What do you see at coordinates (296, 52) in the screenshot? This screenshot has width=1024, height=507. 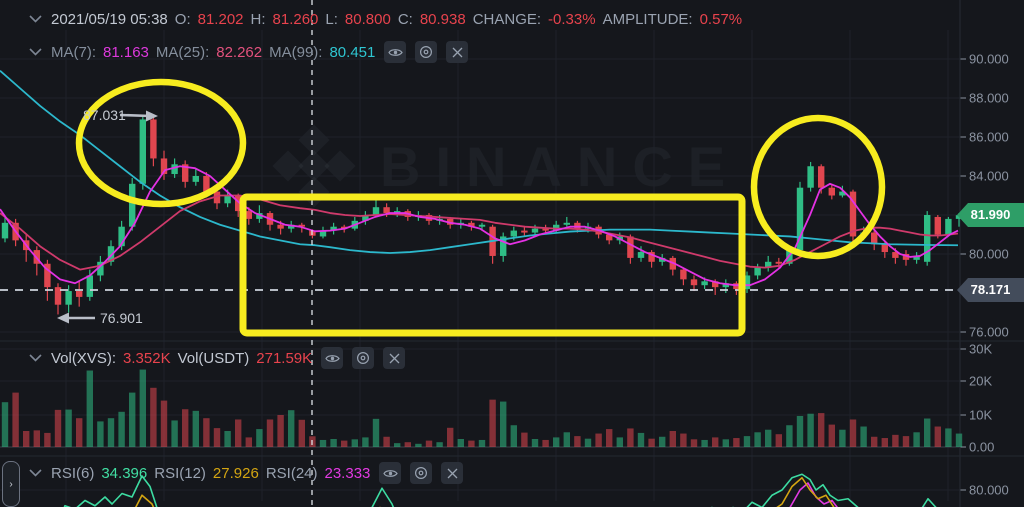 I see `ma99-label: MA(99):` at bounding box center [296, 52].